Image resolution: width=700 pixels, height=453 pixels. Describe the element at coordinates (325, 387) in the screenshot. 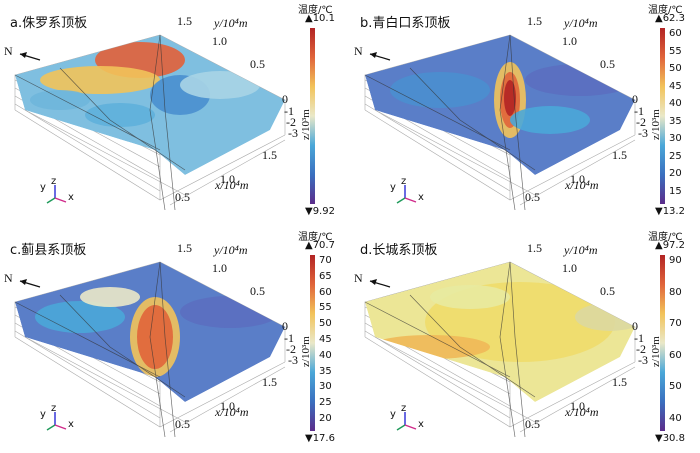

I see `colorbar-tick: 30` at that location.